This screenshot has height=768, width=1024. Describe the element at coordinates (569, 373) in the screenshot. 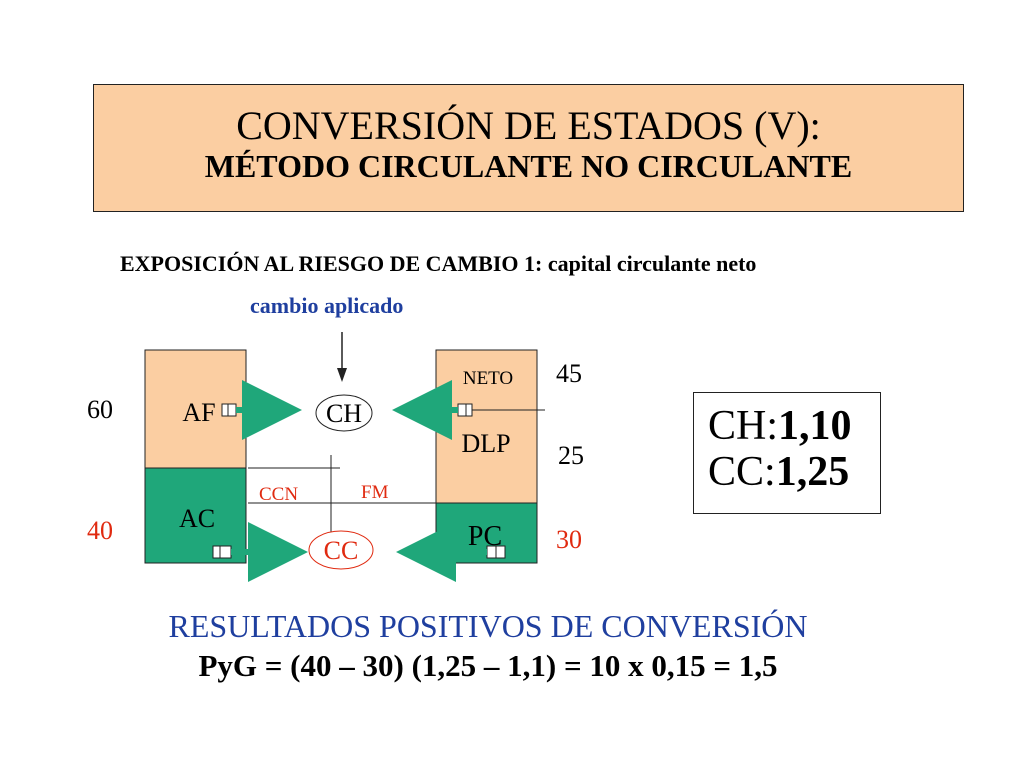

I see `equity-value: 45` at that location.